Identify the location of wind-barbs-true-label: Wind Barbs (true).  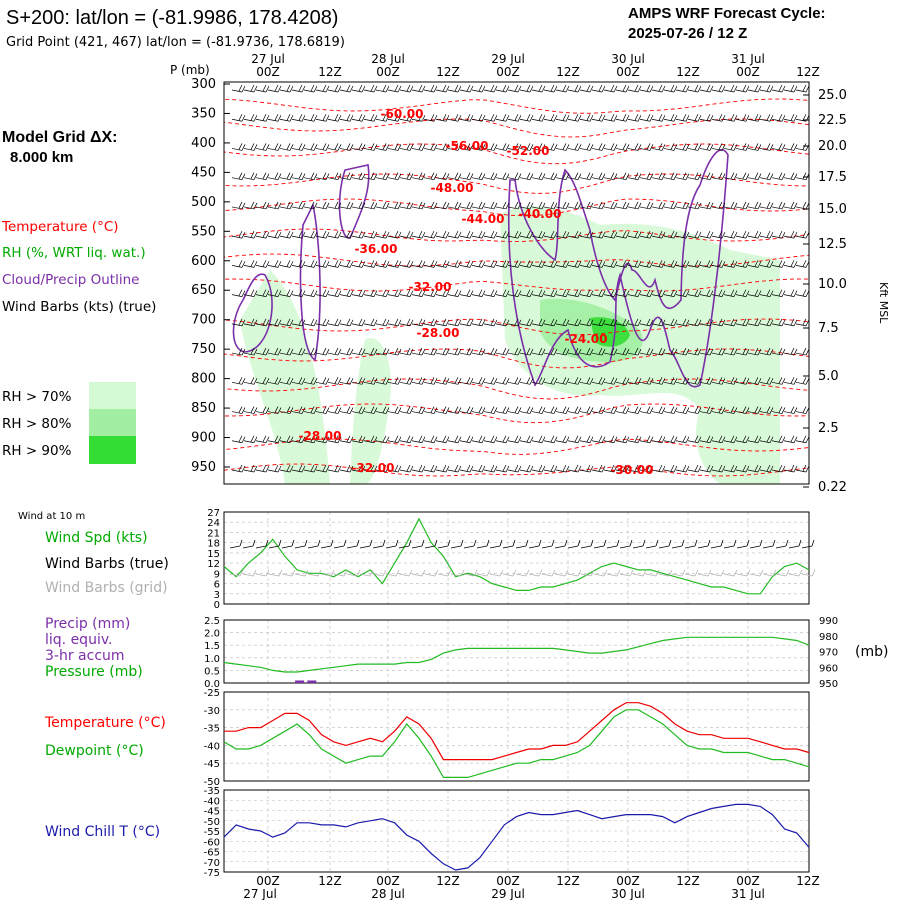
(107, 564).